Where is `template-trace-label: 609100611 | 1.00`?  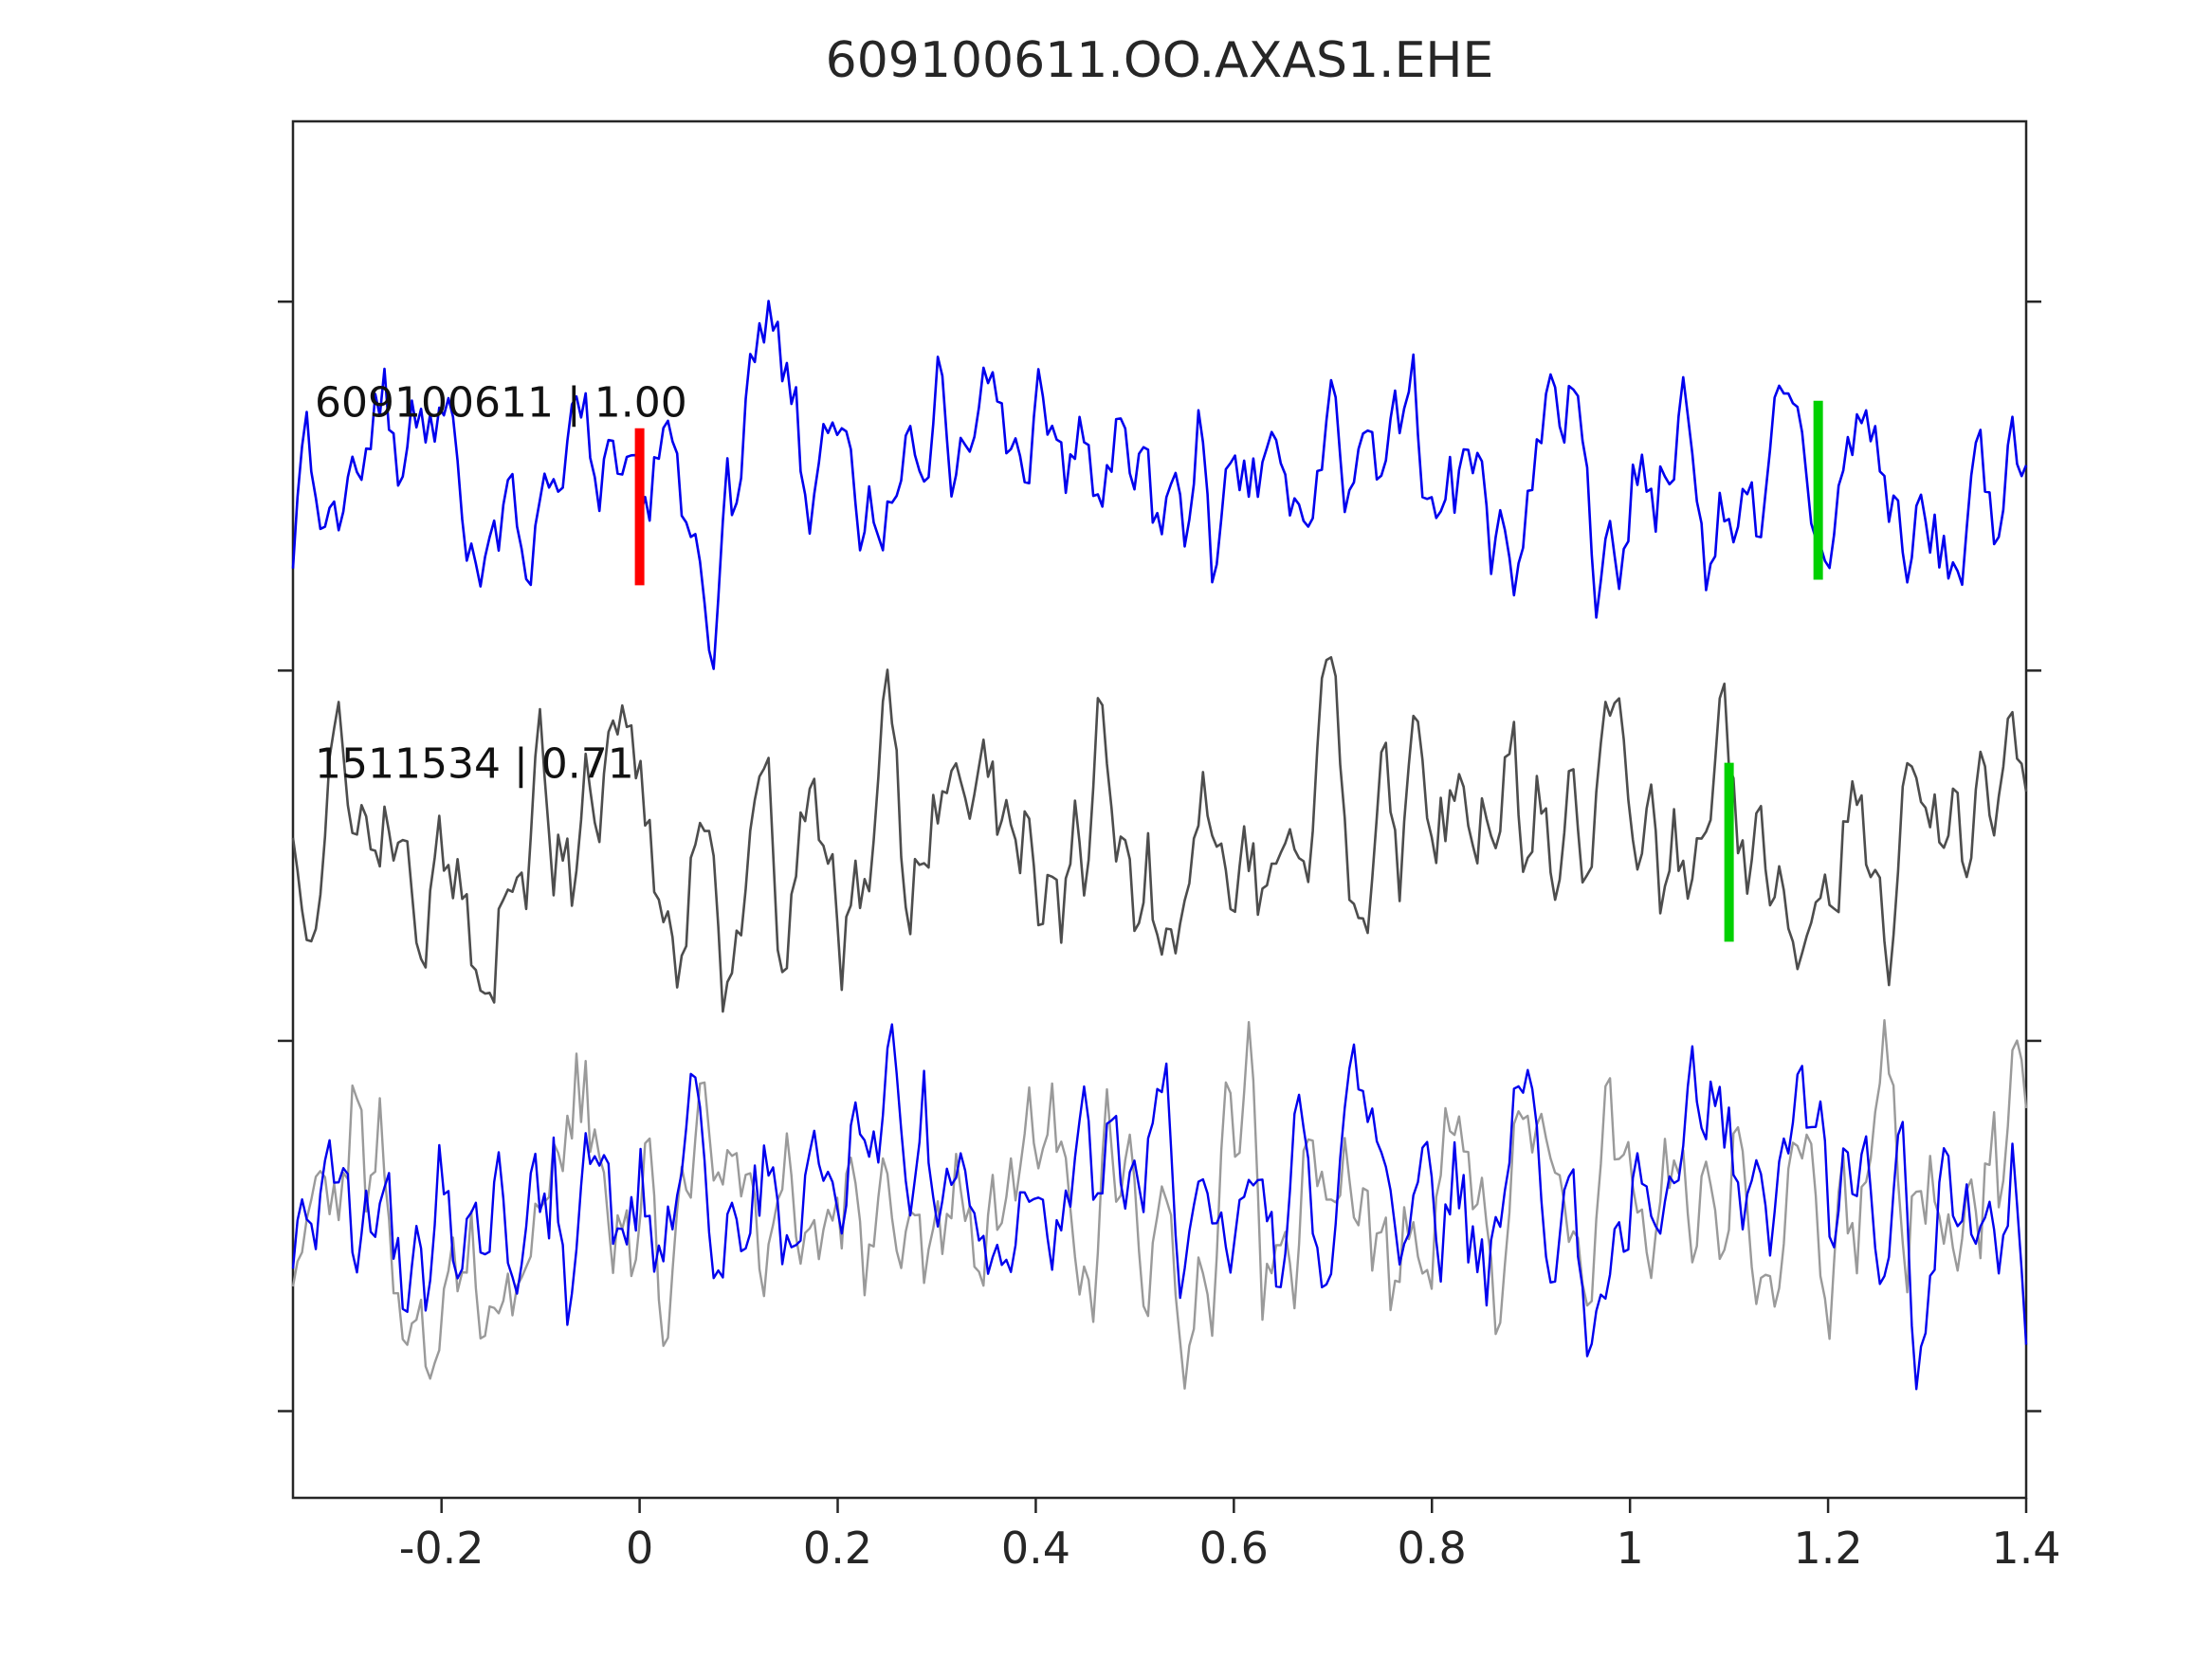 template-trace-label: 609100611 | 1.00 is located at coordinates (501, 403).